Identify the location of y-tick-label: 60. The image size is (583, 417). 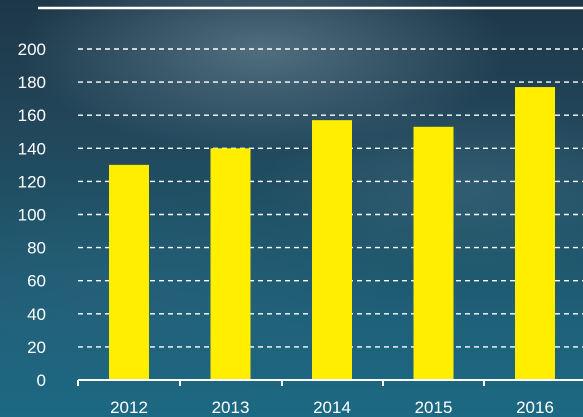
(36, 281).